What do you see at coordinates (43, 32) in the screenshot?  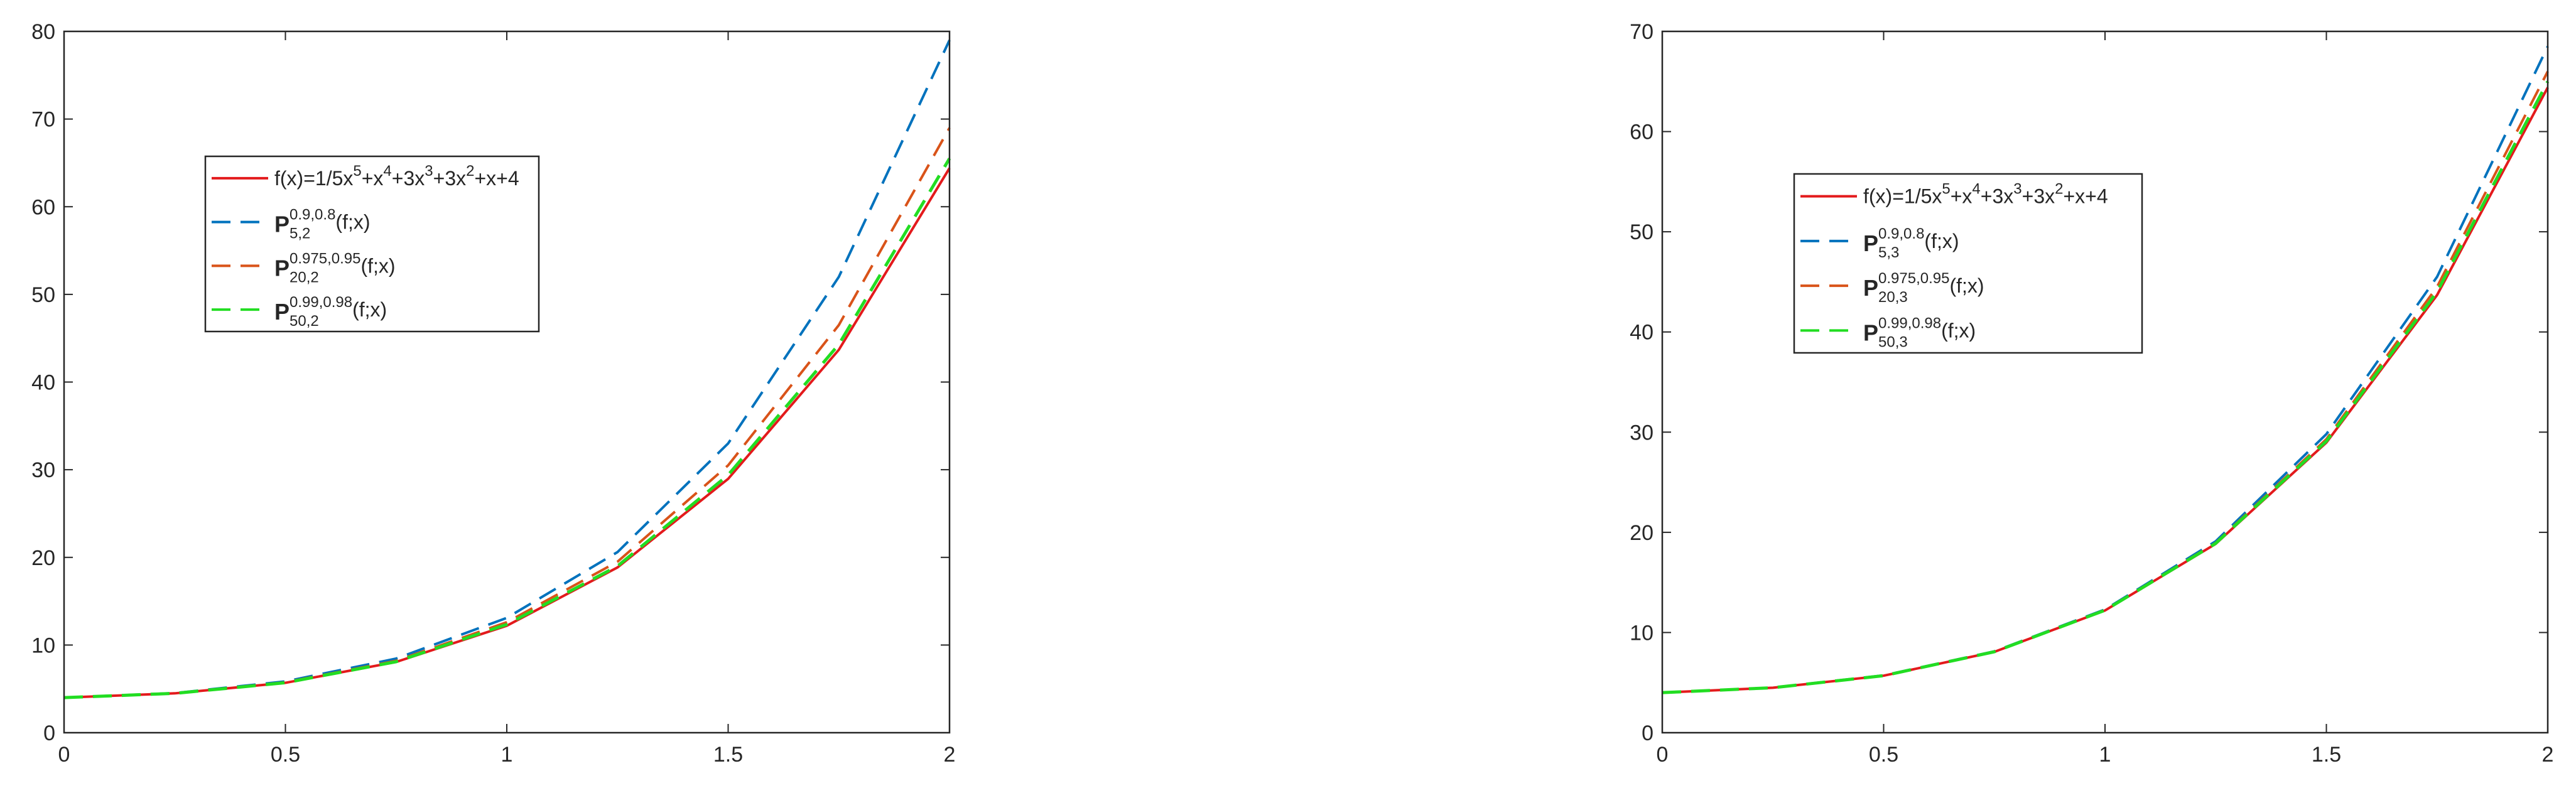 I see `y-tick-label: 80` at bounding box center [43, 32].